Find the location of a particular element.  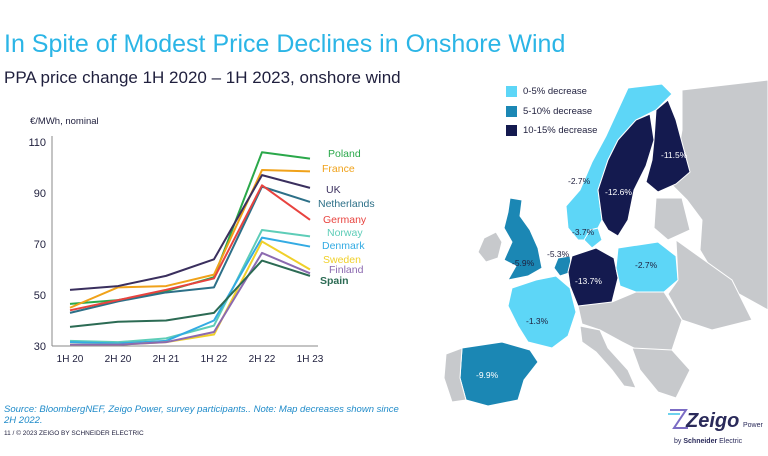

series-line-uk is located at coordinates (190, 232).